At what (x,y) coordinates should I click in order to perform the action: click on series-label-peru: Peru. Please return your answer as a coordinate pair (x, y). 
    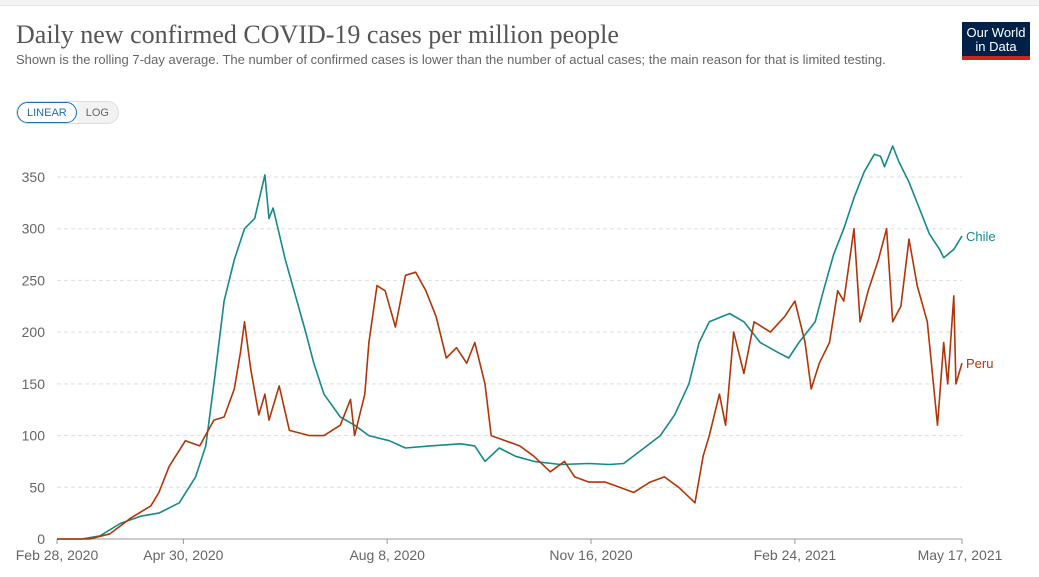
    Looking at the image, I should click on (979, 363).